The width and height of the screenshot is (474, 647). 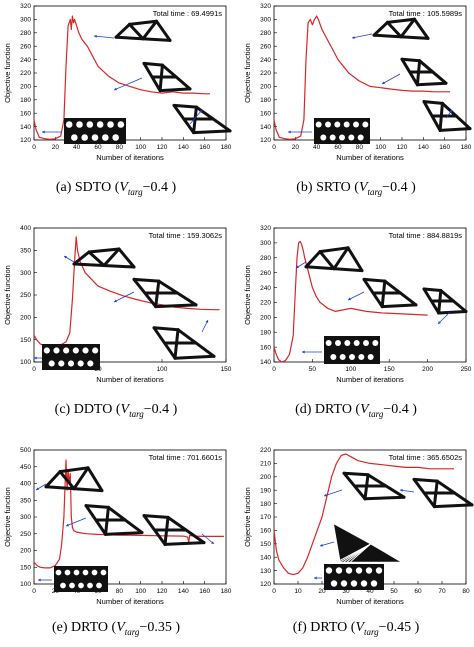 What do you see at coordinates (394, 591) in the screenshot?
I see `x-tick-label: 50` at bounding box center [394, 591].